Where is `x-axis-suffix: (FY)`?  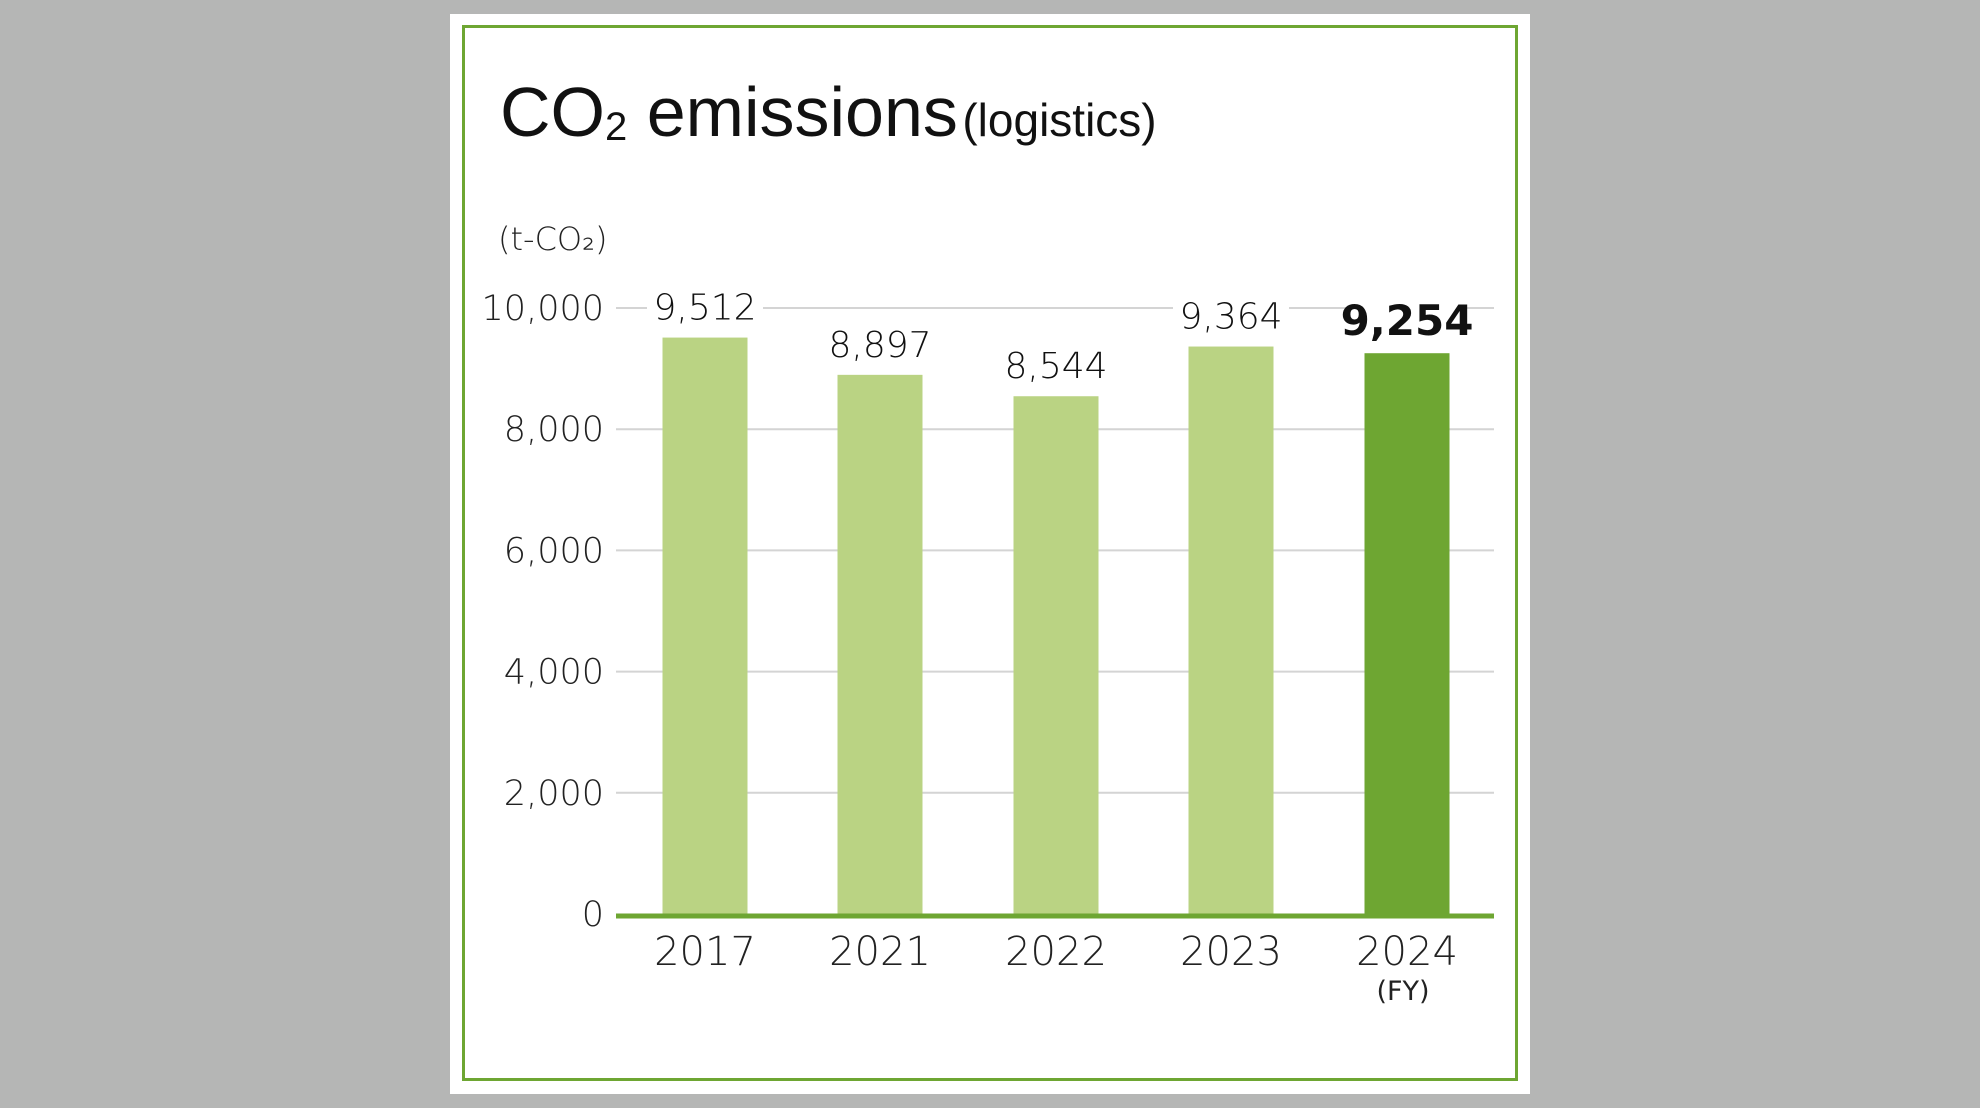
x-axis-suffix: (FY) is located at coordinates (1402, 991).